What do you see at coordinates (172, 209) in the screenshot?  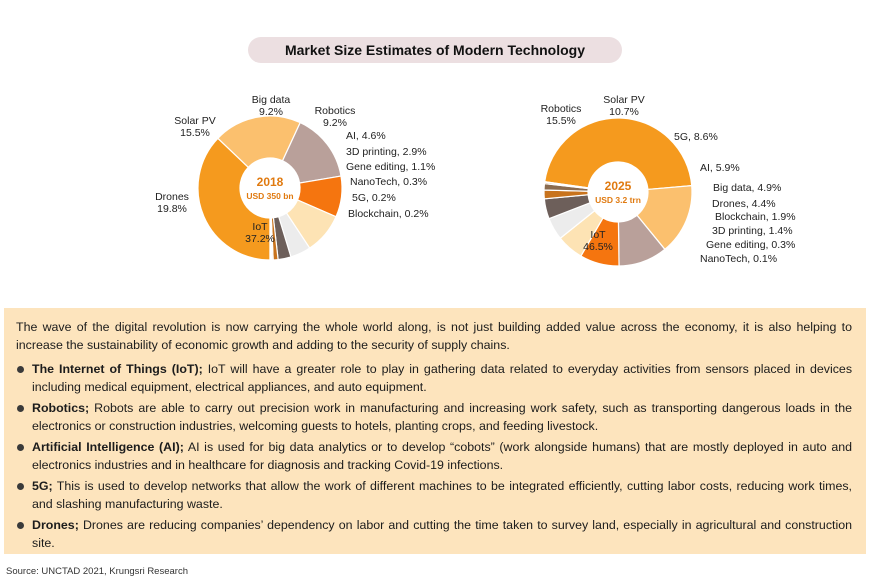 I see `label-value: 19.8%` at bounding box center [172, 209].